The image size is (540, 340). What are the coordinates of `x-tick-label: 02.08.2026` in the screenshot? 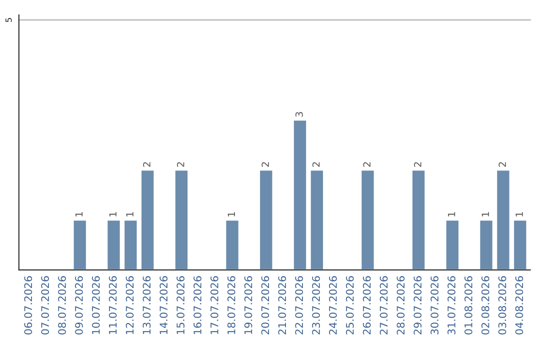 It's located at (485, 305).